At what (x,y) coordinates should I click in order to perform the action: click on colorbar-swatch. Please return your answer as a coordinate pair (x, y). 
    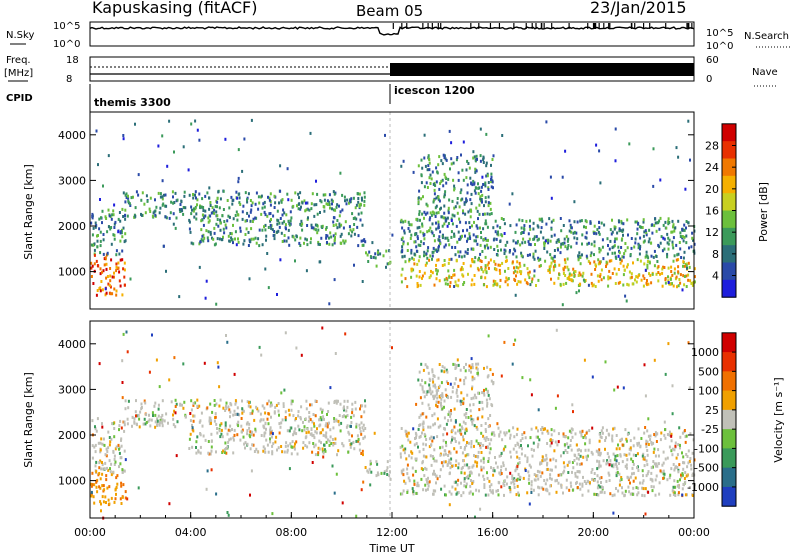
    Looking at the image, I should click on (729, 381).